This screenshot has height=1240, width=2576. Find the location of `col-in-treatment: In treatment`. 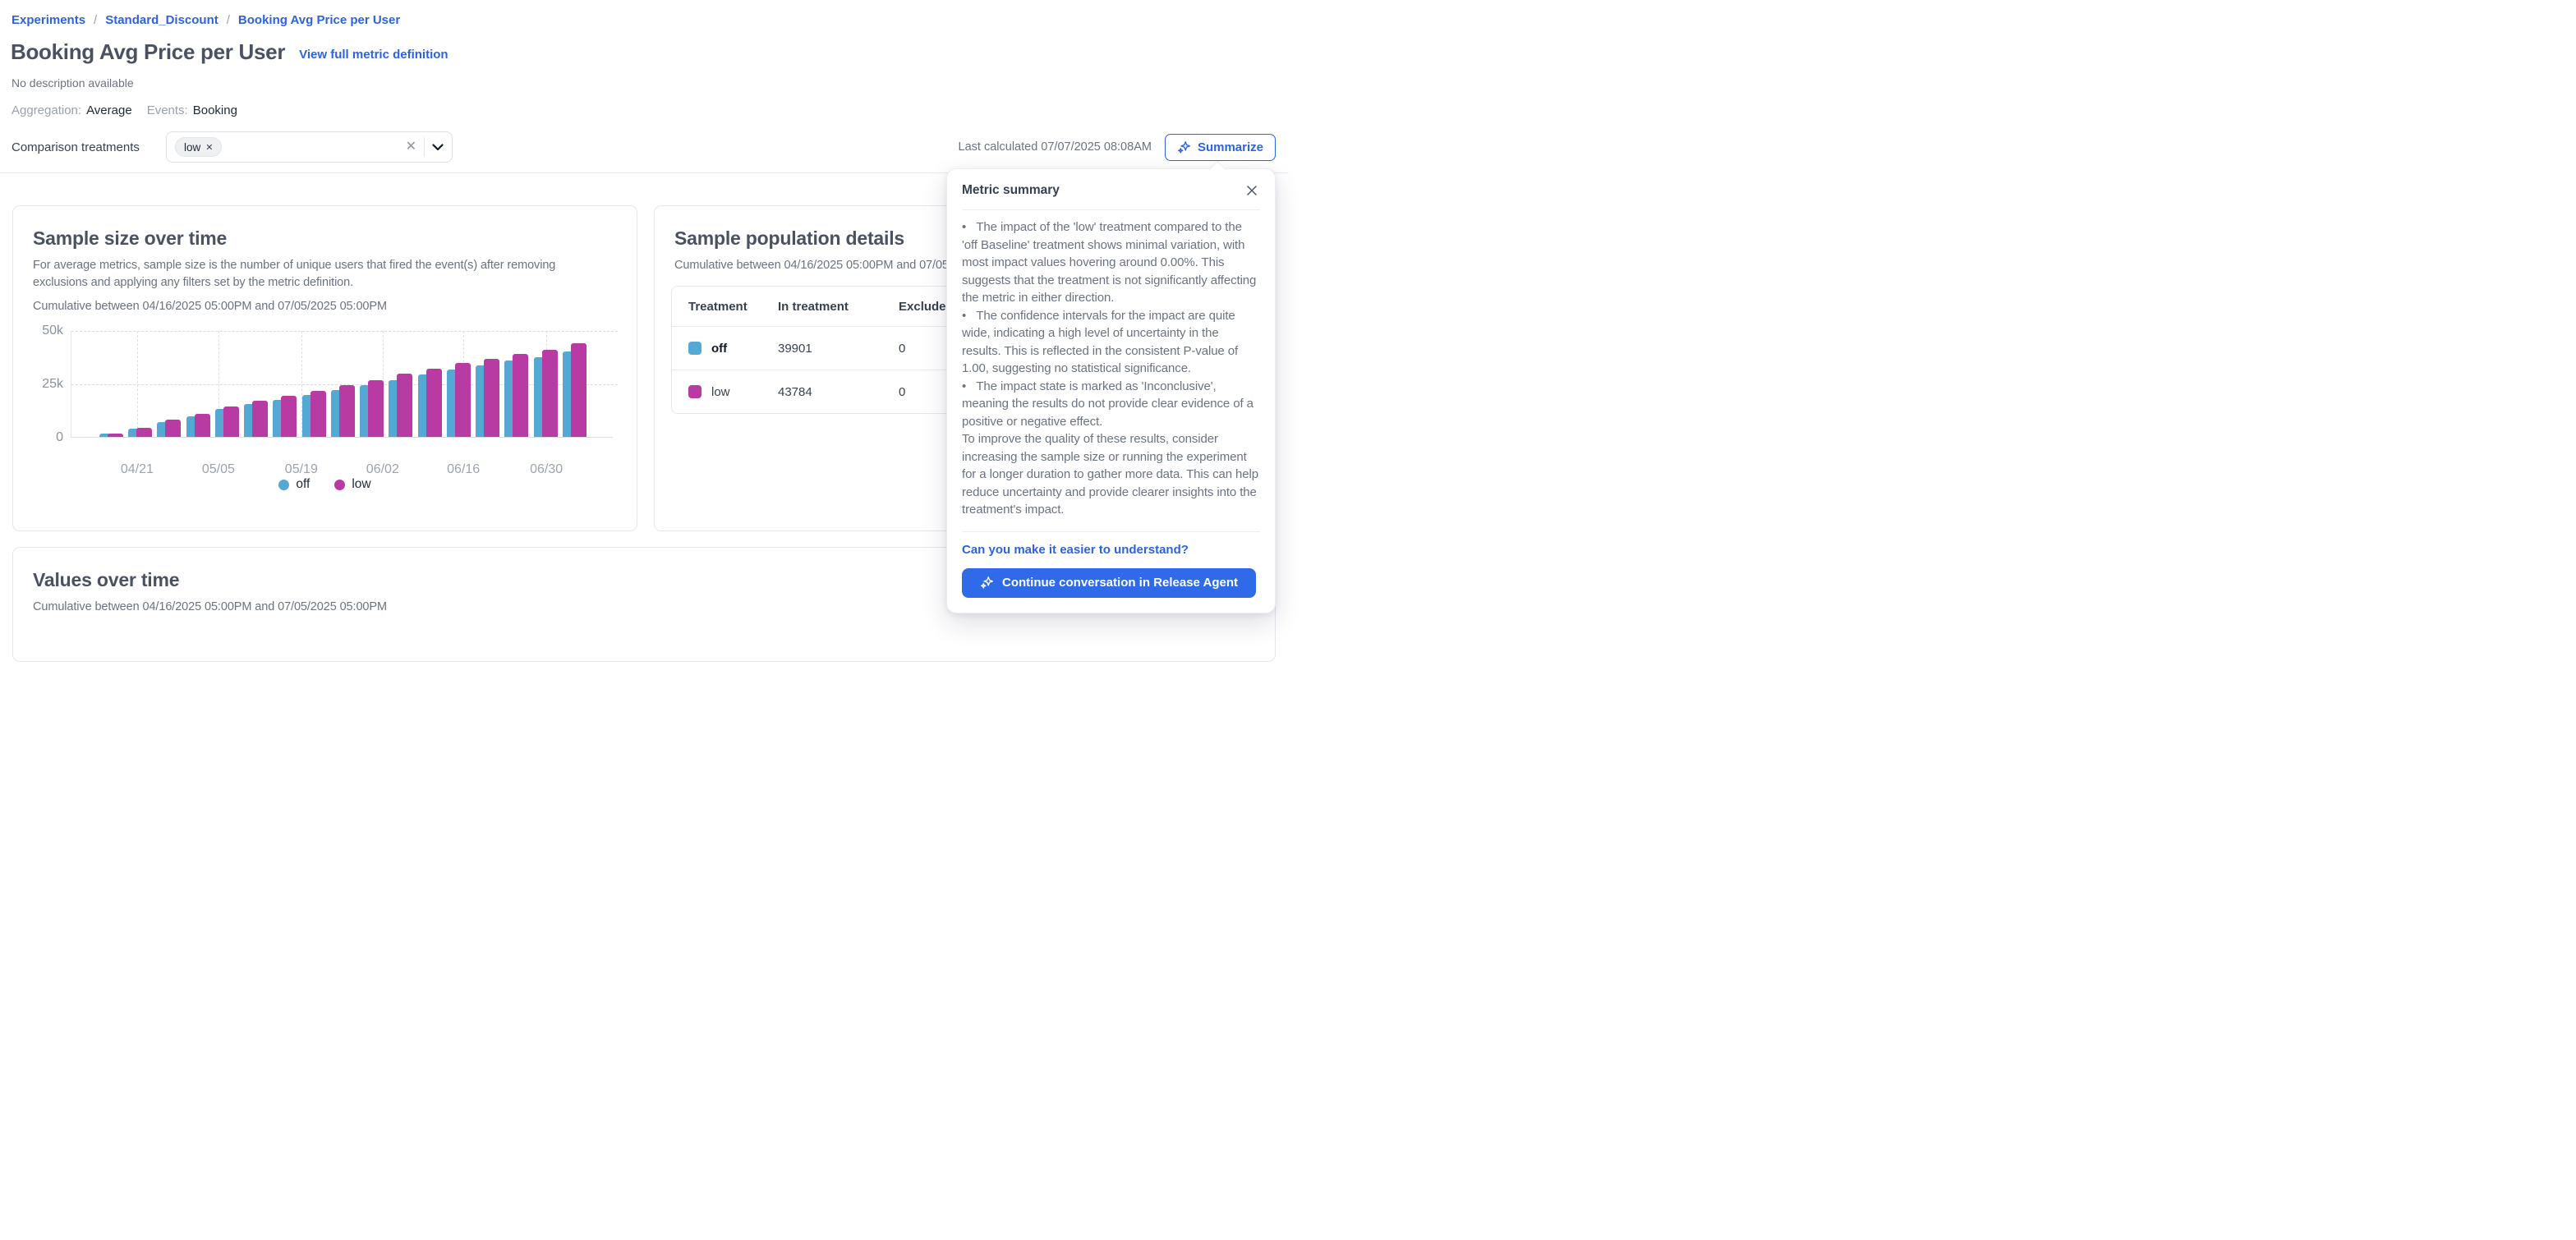

col-in-treatment: In treatment is located at coordinates (813, 306).